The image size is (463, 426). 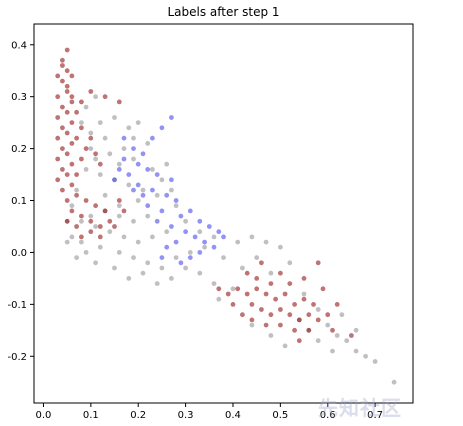 I want to click on x-tick-label: 0.3, so click(x=186, y=415).